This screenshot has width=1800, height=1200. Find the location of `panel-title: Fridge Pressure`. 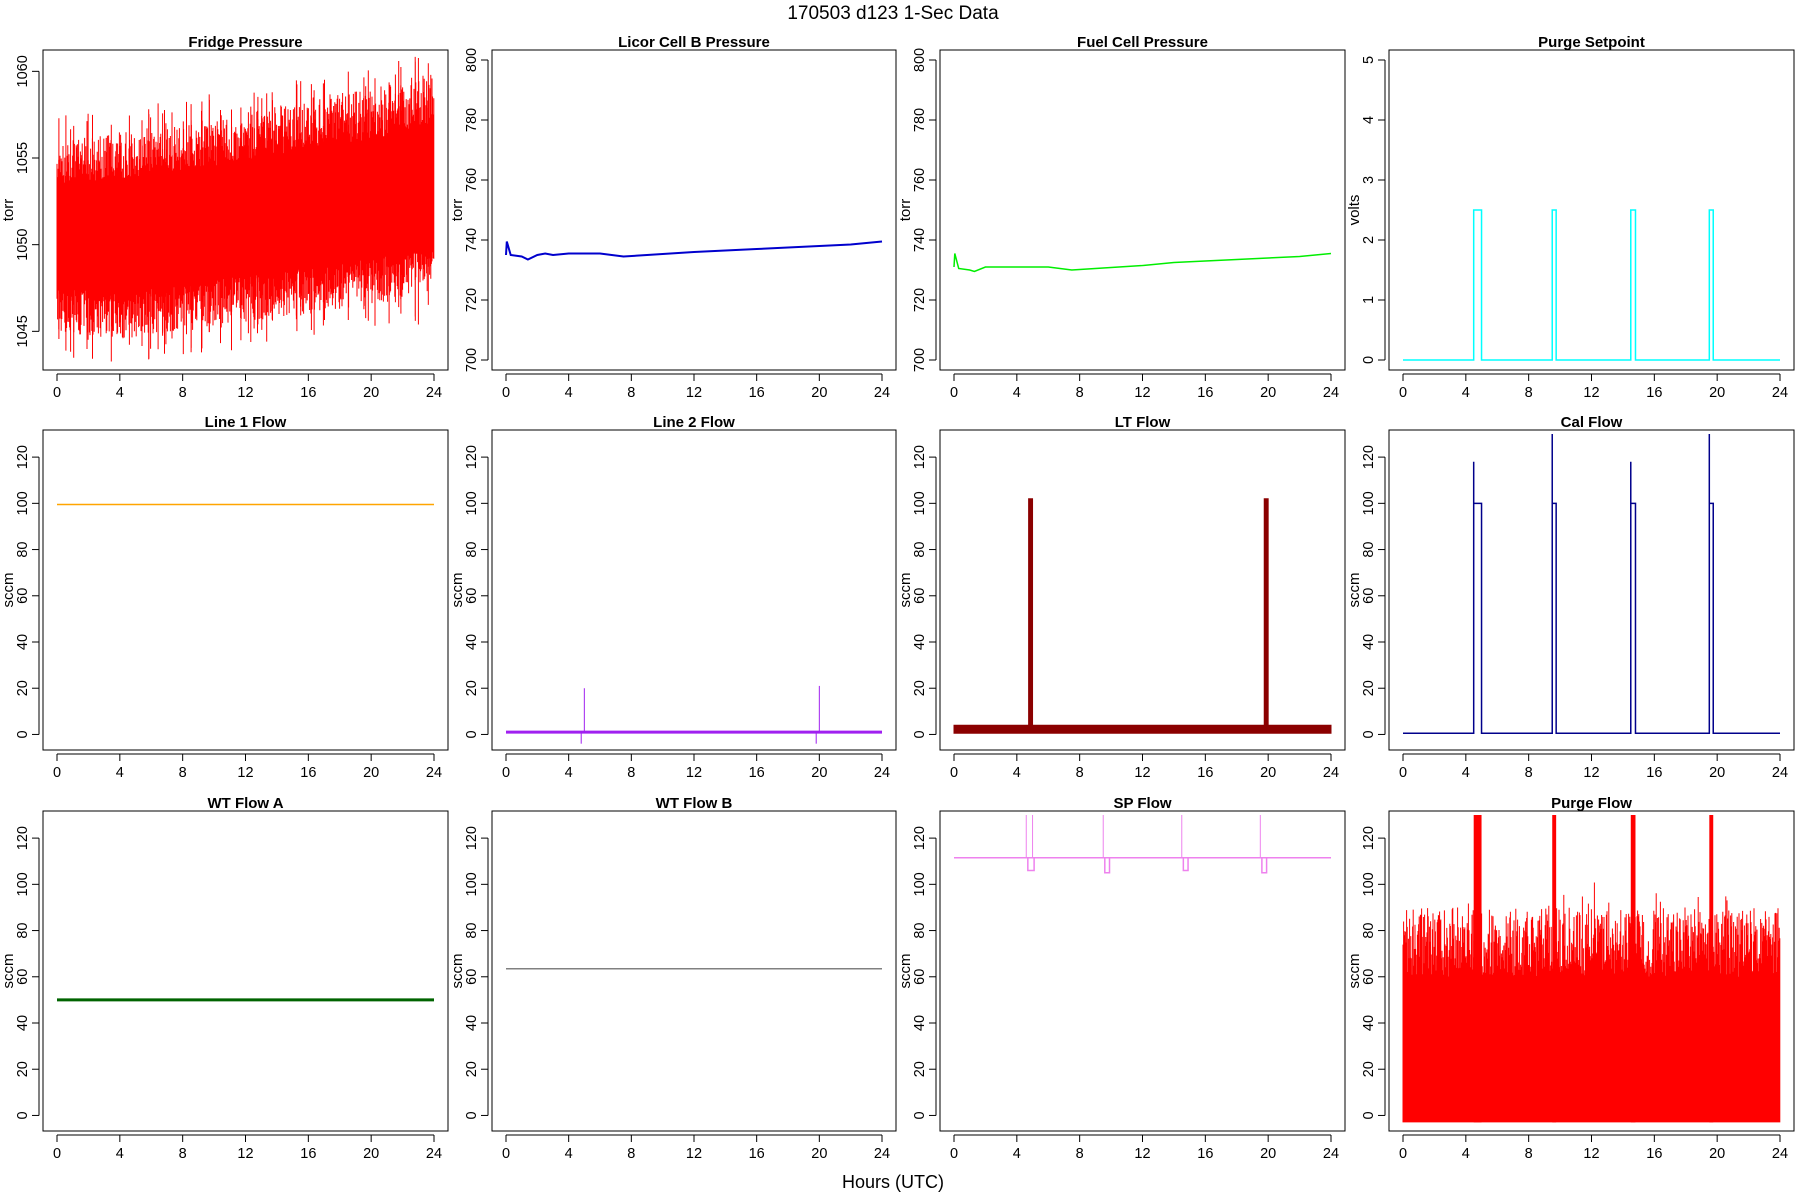

panel-title: Fridge Pressure is located at coordinates (245, 42).